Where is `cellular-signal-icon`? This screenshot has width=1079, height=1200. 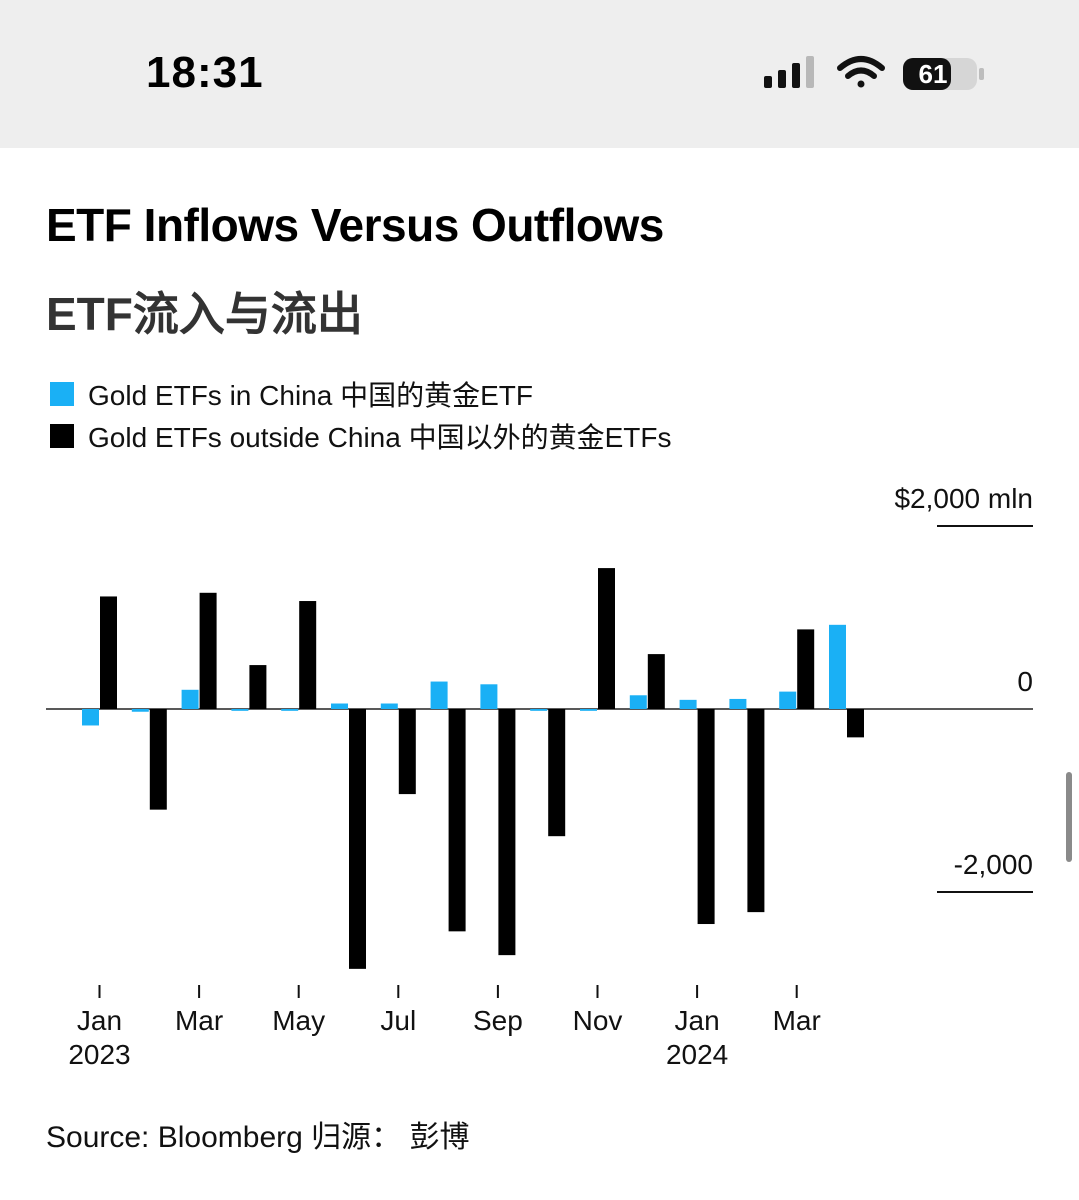
cellular-signal-icon is located at coordinates (789, 72).